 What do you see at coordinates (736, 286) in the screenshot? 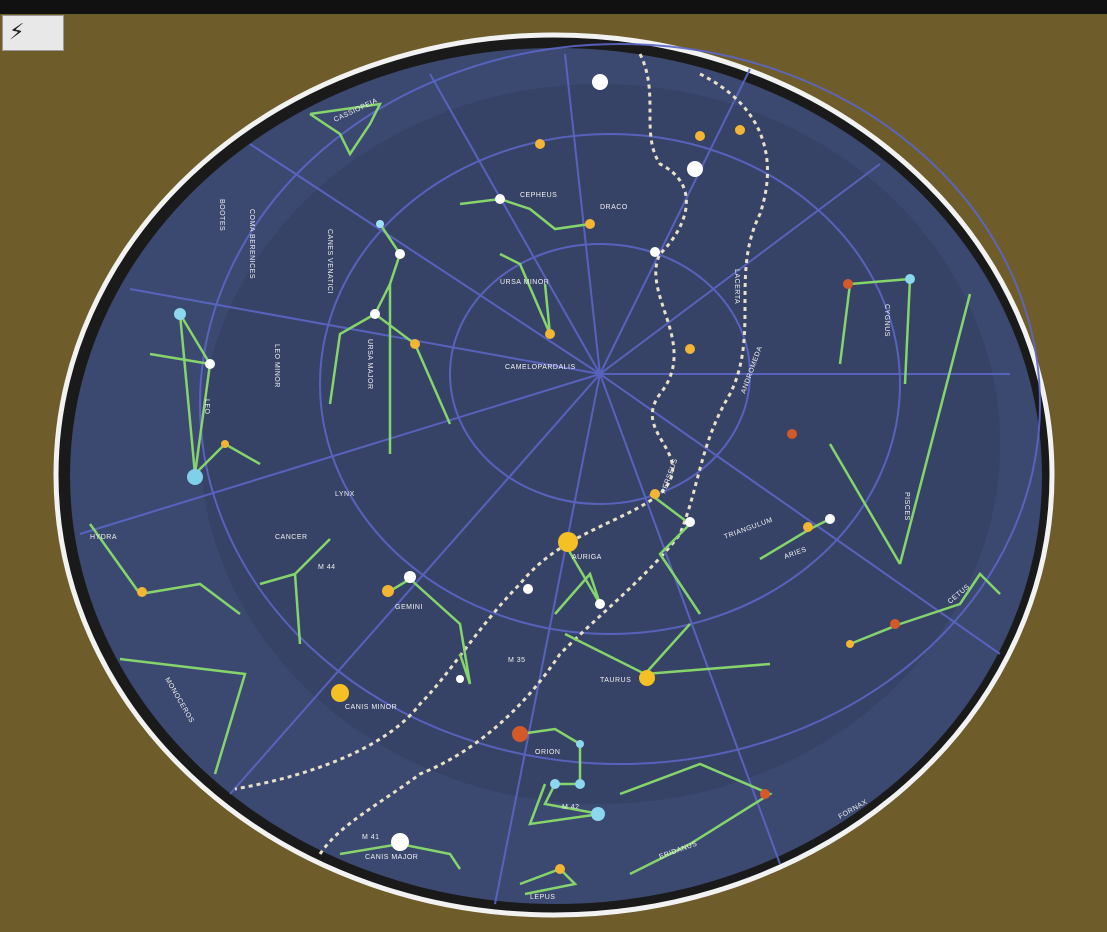
I see `label-lacerta: LACERTA` at bounding box center [736, 286].